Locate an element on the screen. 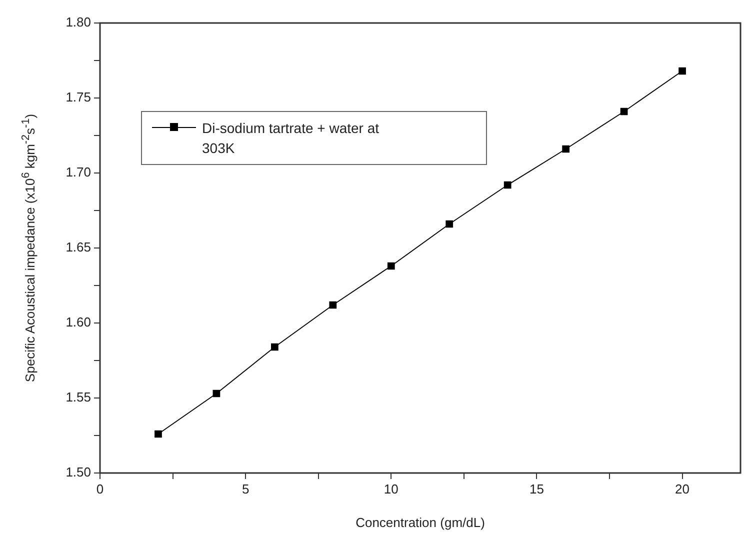 This screenshot has width=746, height=535. legend-label: Di-sodium tartrate + water at 303K is located at coordinates (291, 138).